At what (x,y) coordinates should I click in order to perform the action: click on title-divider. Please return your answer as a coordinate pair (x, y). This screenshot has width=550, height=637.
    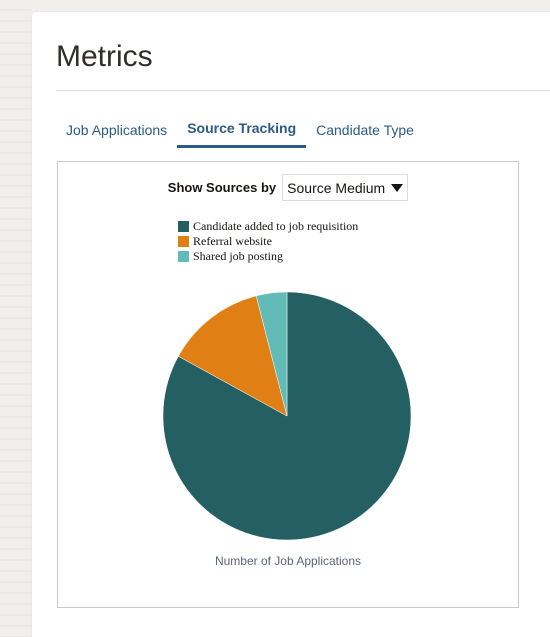
    Looking at the image, I should click on (303, 90).